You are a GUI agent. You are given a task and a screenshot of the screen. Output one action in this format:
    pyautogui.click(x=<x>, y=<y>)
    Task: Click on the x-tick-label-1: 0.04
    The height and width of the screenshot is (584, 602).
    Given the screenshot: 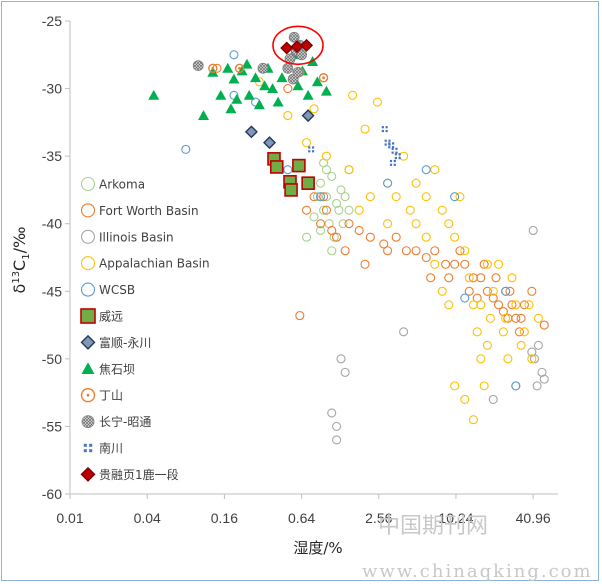 What is the action you would take?
    pyautogui.click(x=147, y=518)
    